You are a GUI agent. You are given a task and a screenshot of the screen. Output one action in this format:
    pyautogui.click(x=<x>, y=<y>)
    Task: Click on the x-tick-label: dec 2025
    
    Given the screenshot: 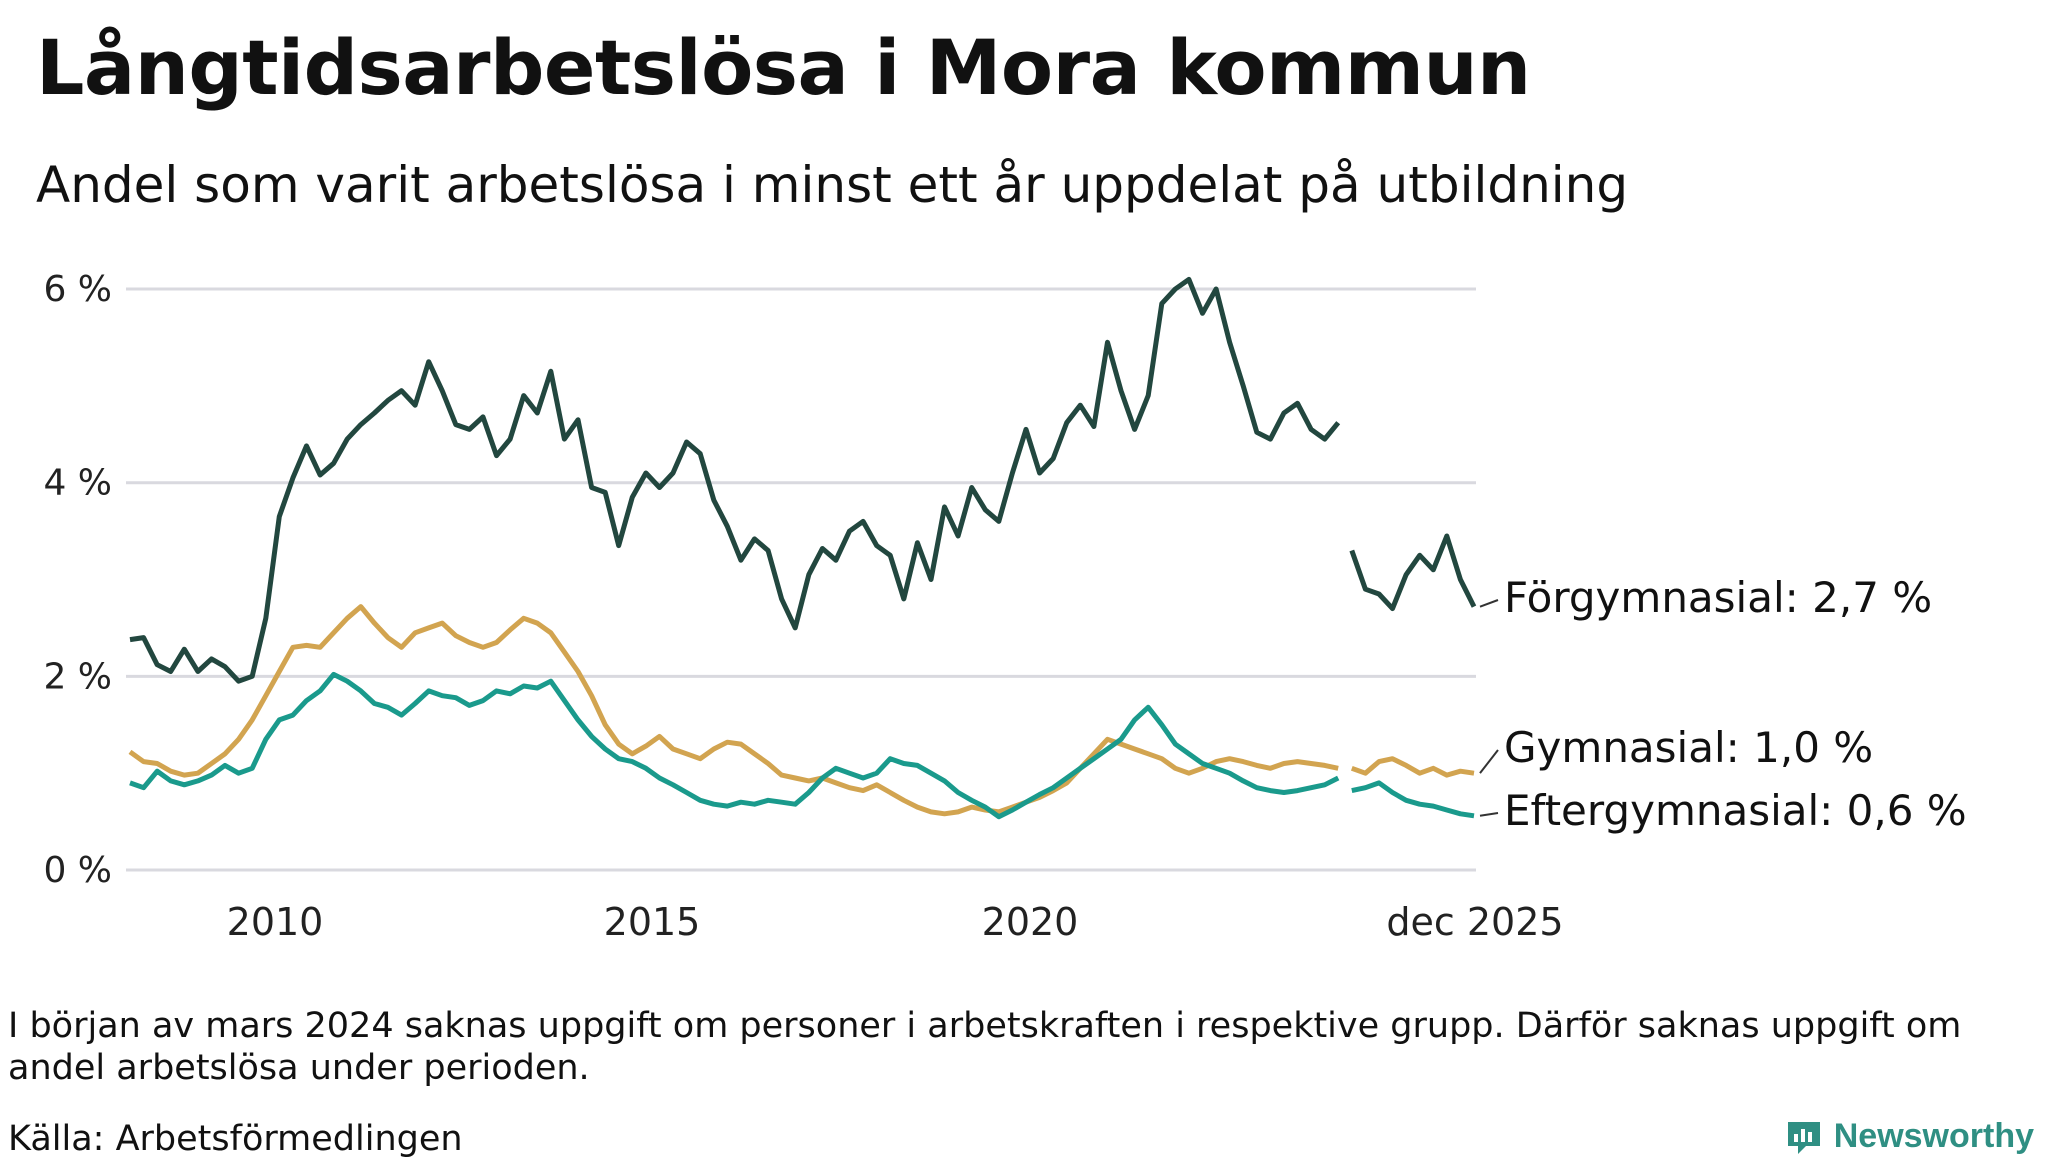 What is the action you would take?
    pyautogui.click(x=1474, y=922)
    